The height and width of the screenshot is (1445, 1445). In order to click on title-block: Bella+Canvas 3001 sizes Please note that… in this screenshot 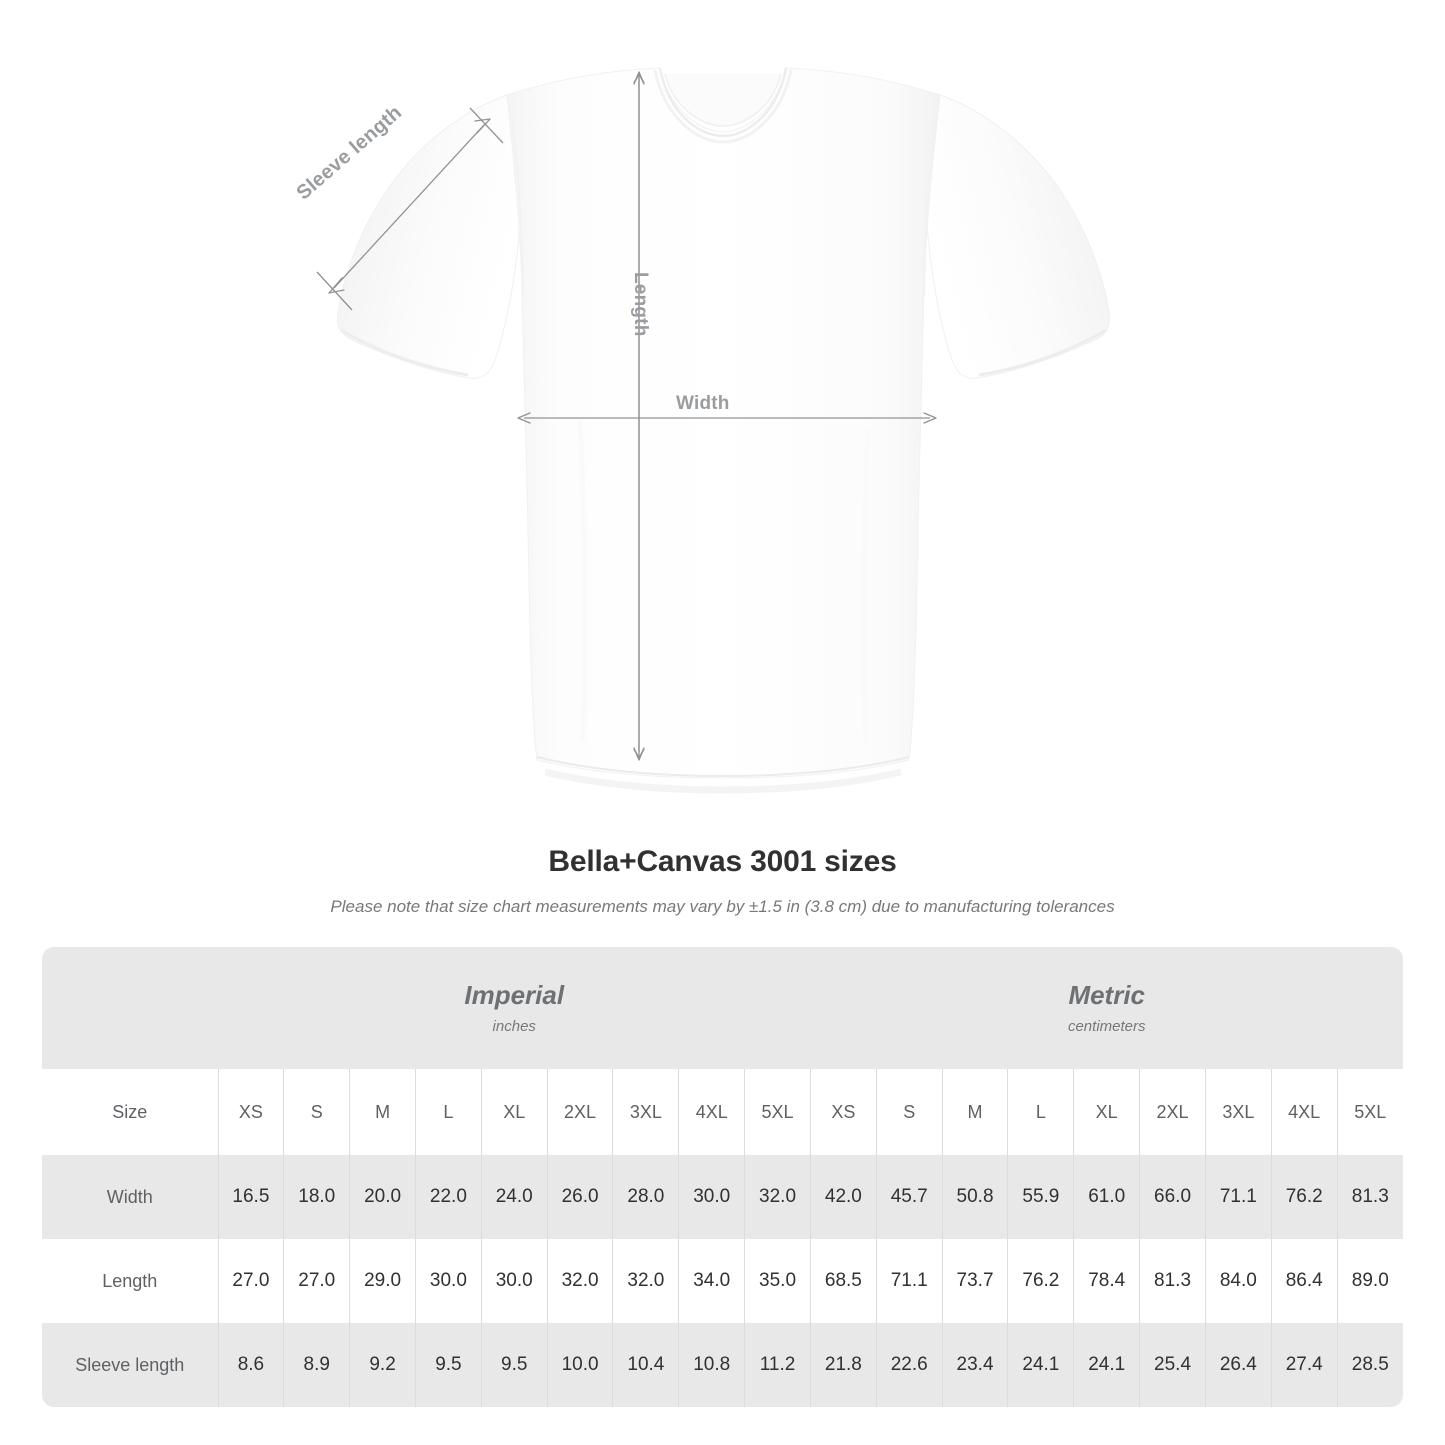, I will do `click(722, 881)`.